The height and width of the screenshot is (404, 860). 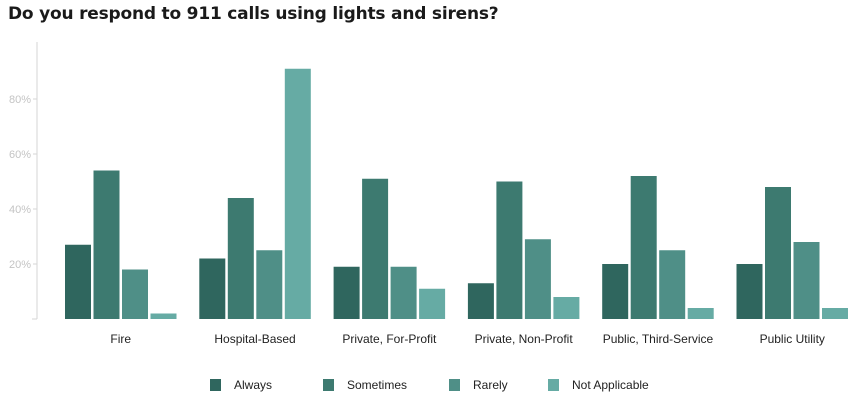 What do you see at coordinates (524, 339) in the screenshot?
I see `x-category-label: Private, Non-Profit` at bounding box center [524, 339].